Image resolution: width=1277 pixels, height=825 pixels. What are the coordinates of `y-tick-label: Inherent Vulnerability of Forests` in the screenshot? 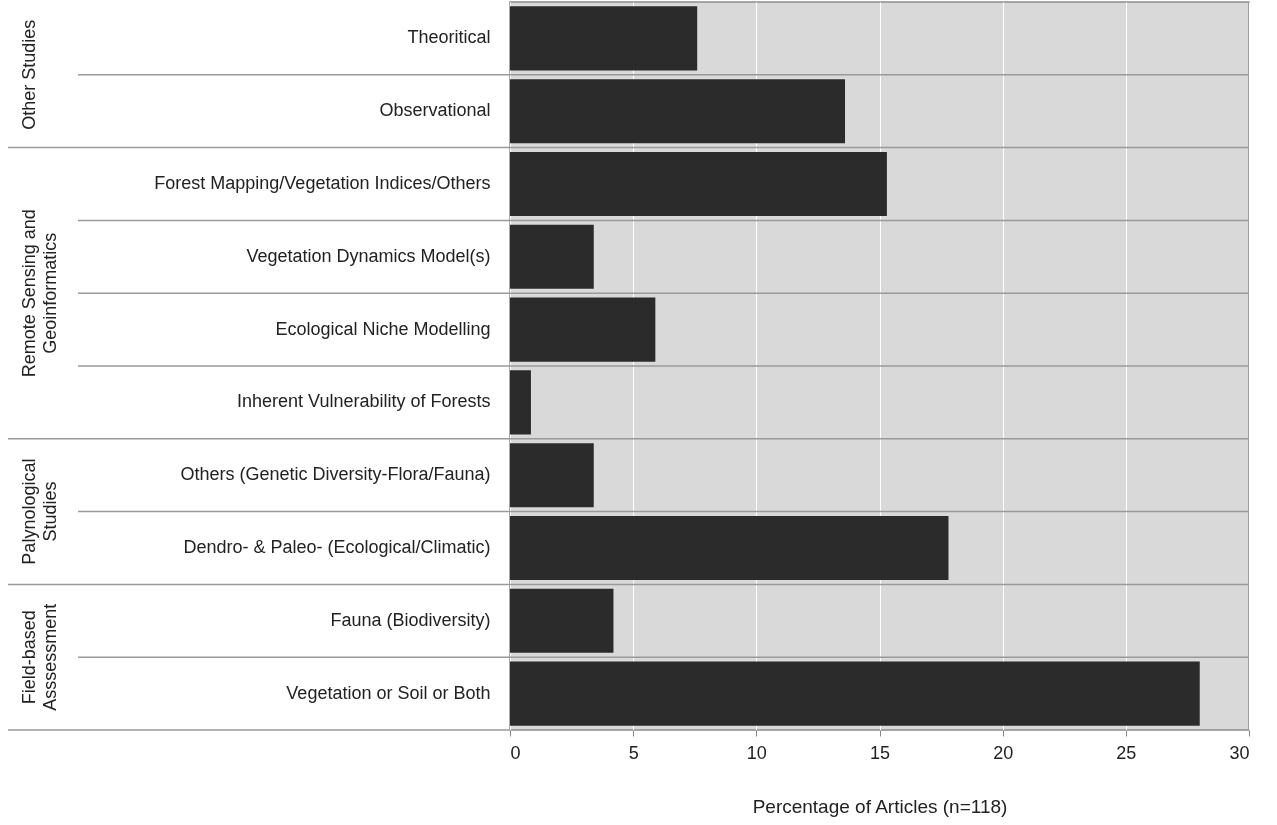 It's located at (364, 401).